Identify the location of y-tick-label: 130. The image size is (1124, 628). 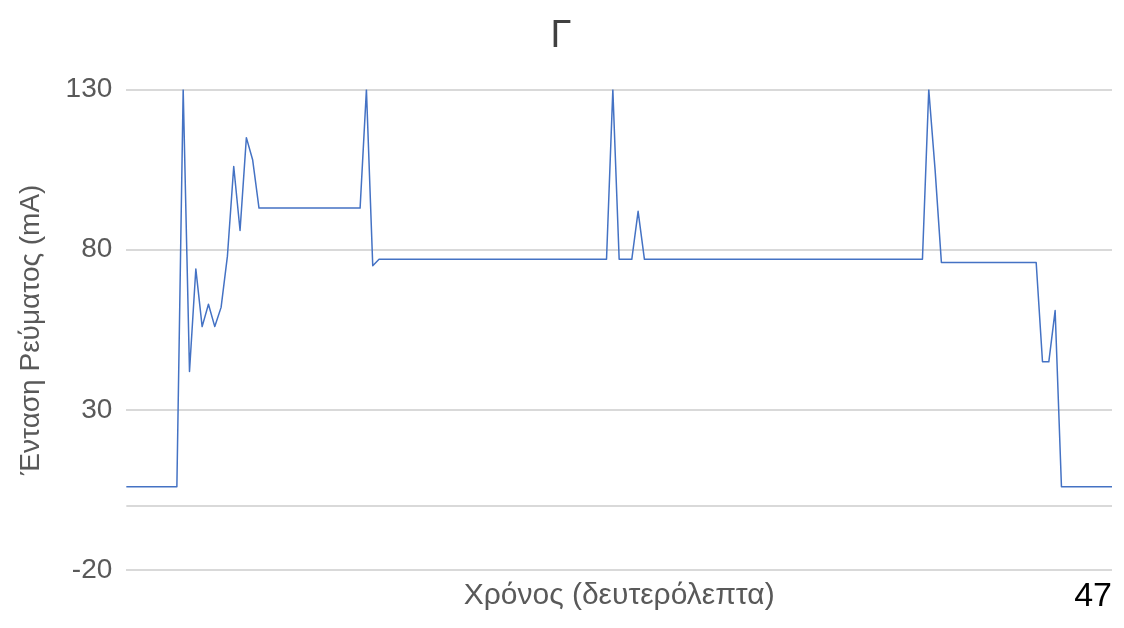
(89, 88).